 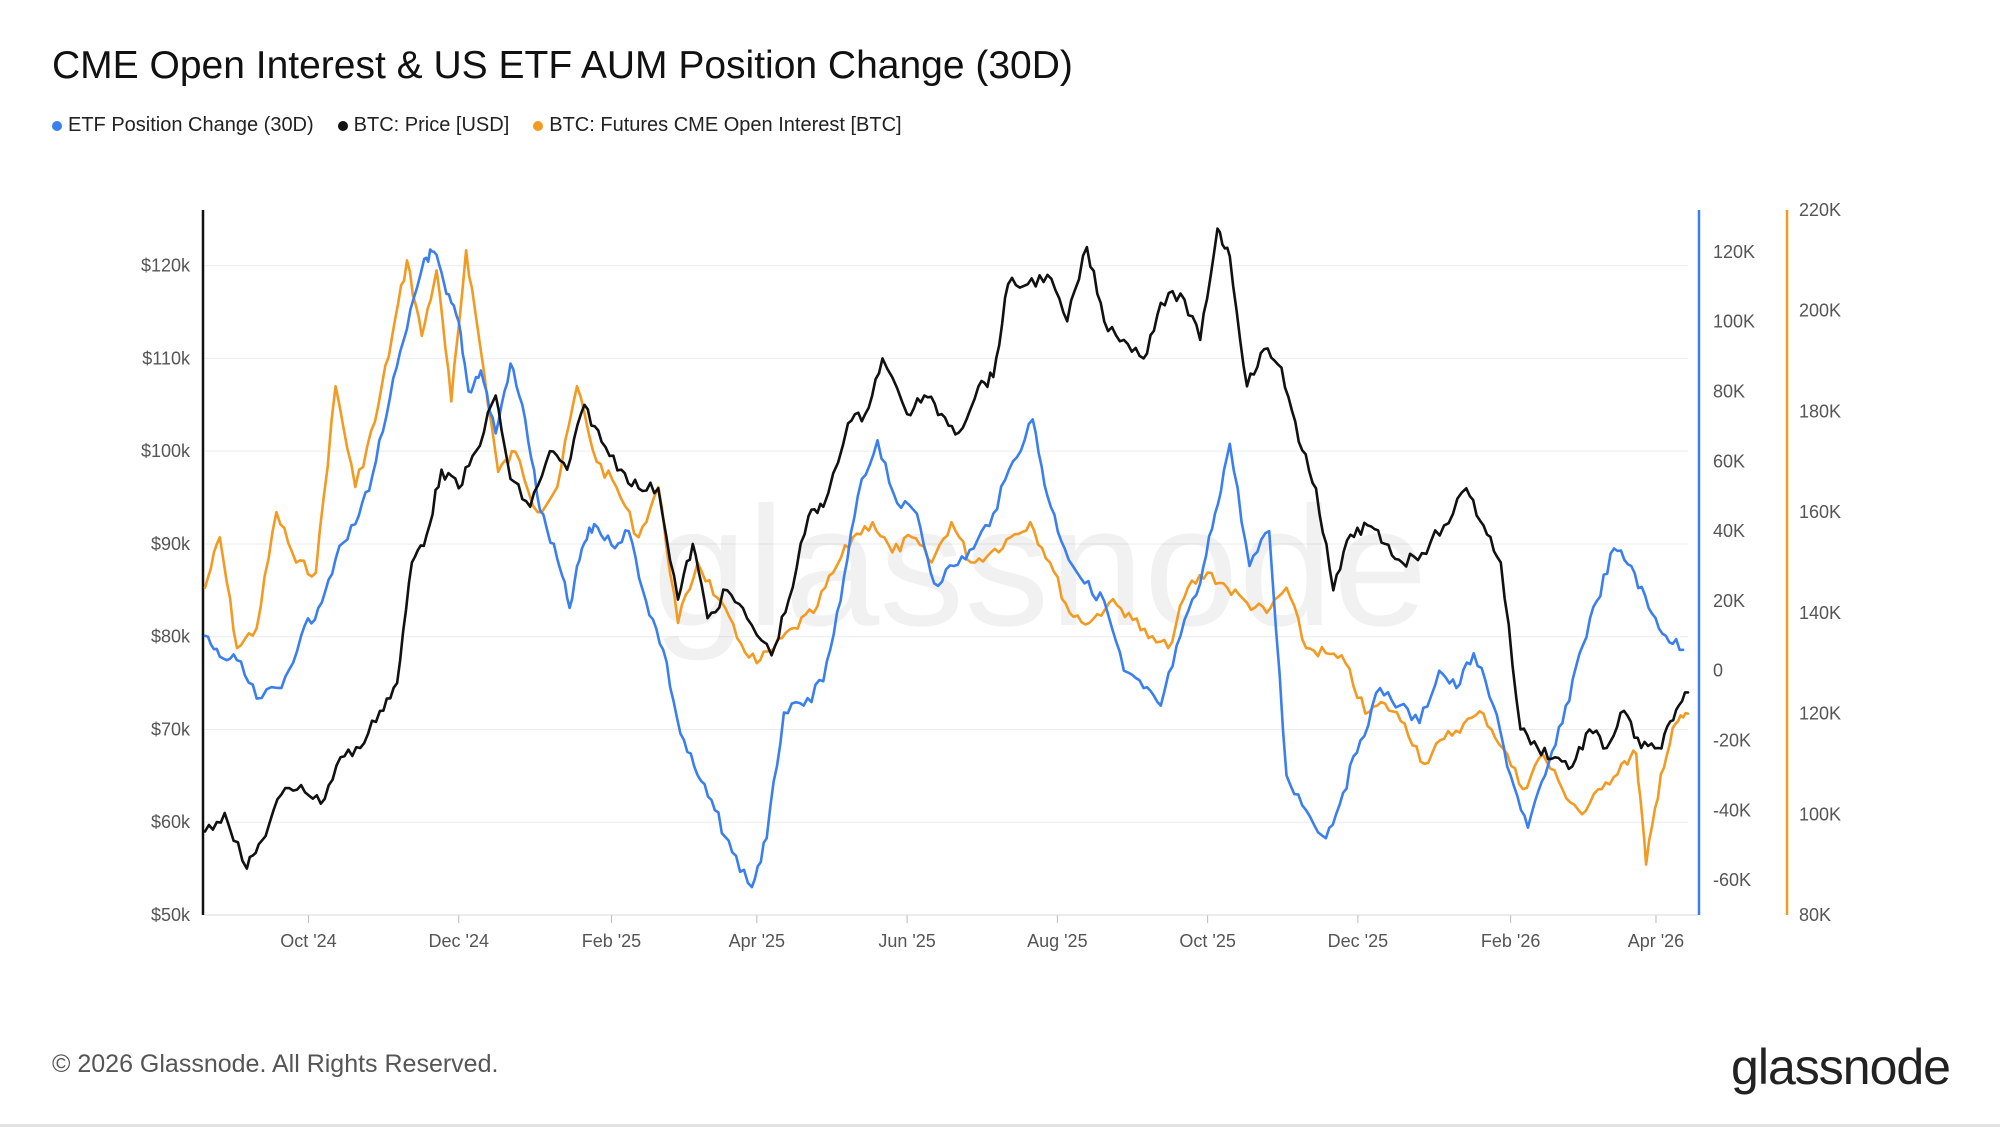 I want to click on y-right-blue-tick-label: -20K, so click(x=1732, y=740).